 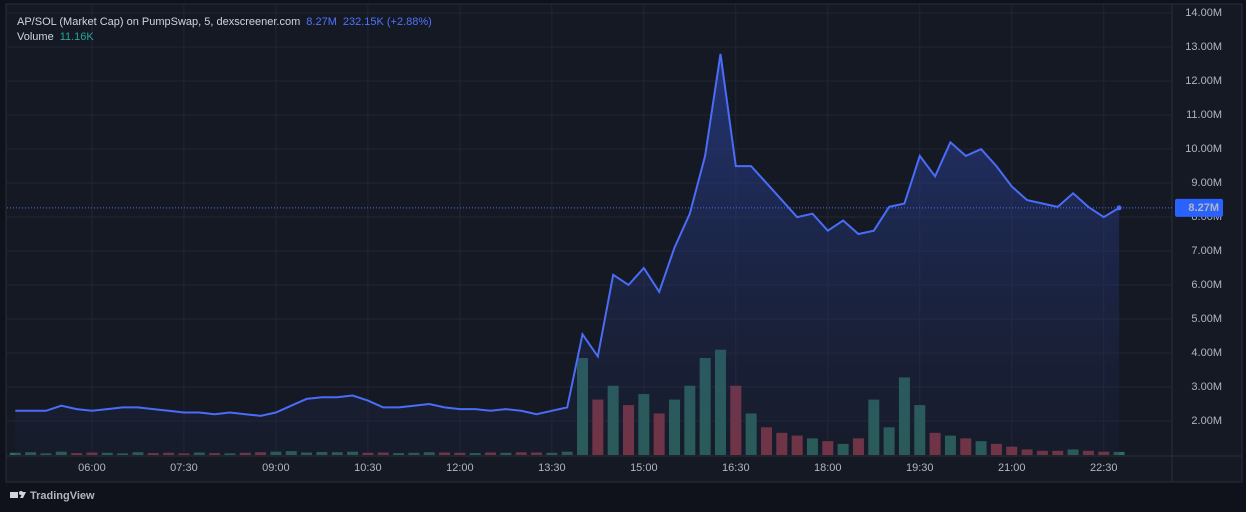 I want to click on last-price-badge, so click(x=1199, y=207).